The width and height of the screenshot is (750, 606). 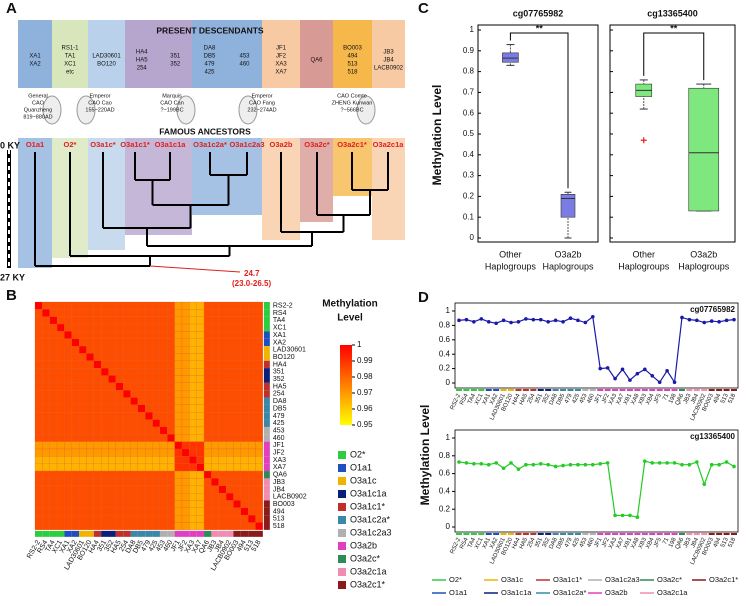 What do you see at coordinates (365, 360) in the screenshot?
I see `colorbar-tick-label: 0.99` at bounding box center [365, 360].